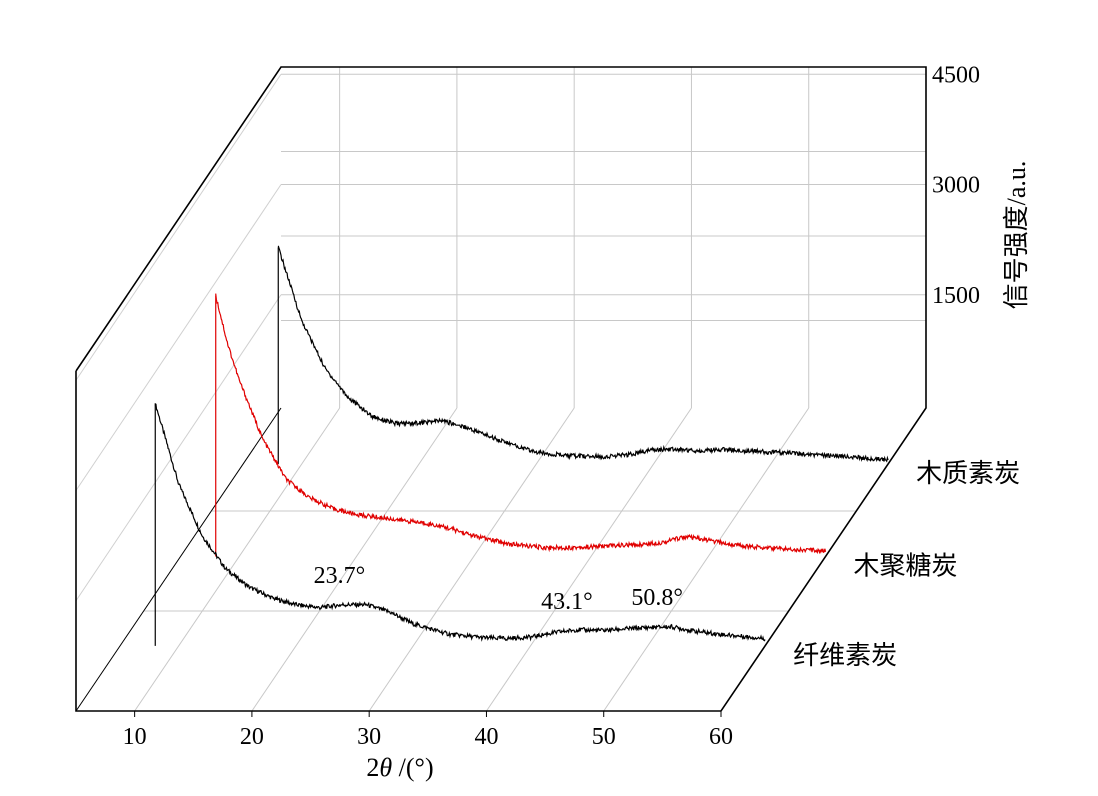 This screenshot has width=1098, height=796. What do you see at coordinates (135, 737) in the screenshot?
I see `x-tick-label: 10` at bounding box center [135, 737].